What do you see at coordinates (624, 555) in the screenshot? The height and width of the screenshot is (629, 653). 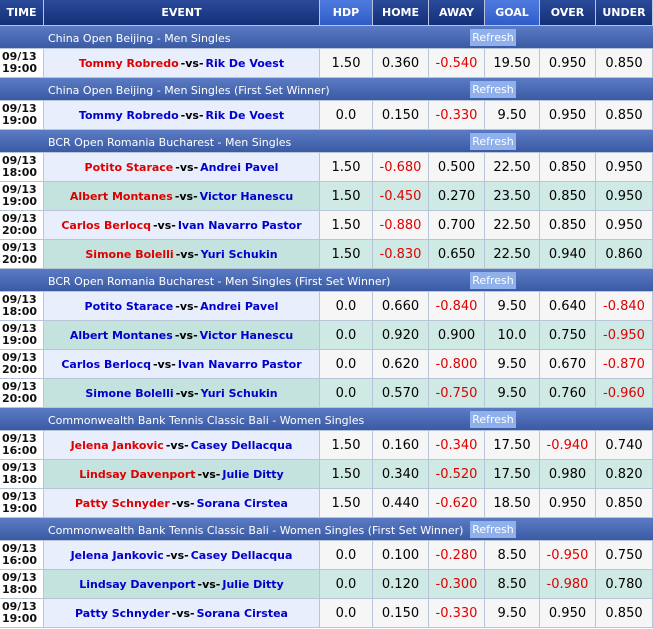 I see `odds-cell: 0.750` at bounding box center [624, 555].